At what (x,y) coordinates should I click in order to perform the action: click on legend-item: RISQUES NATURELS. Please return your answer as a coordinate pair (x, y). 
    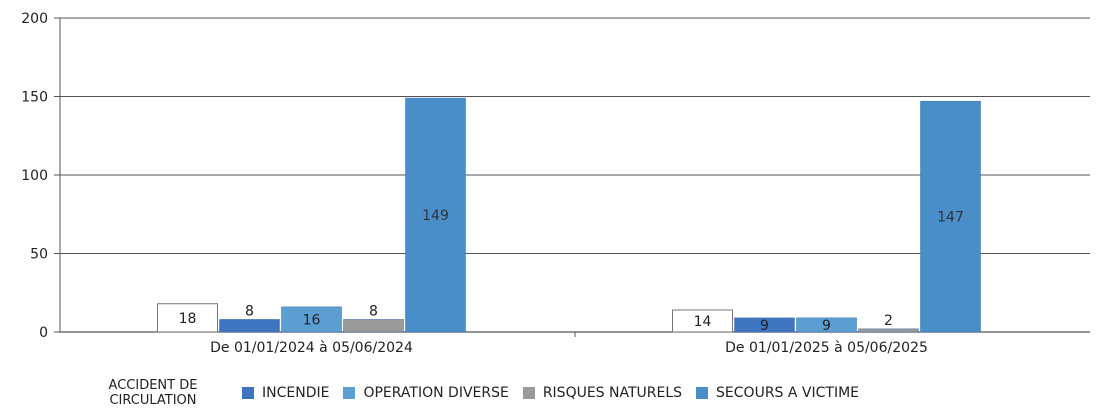
    Looking at the image, I should click on (602, 392).